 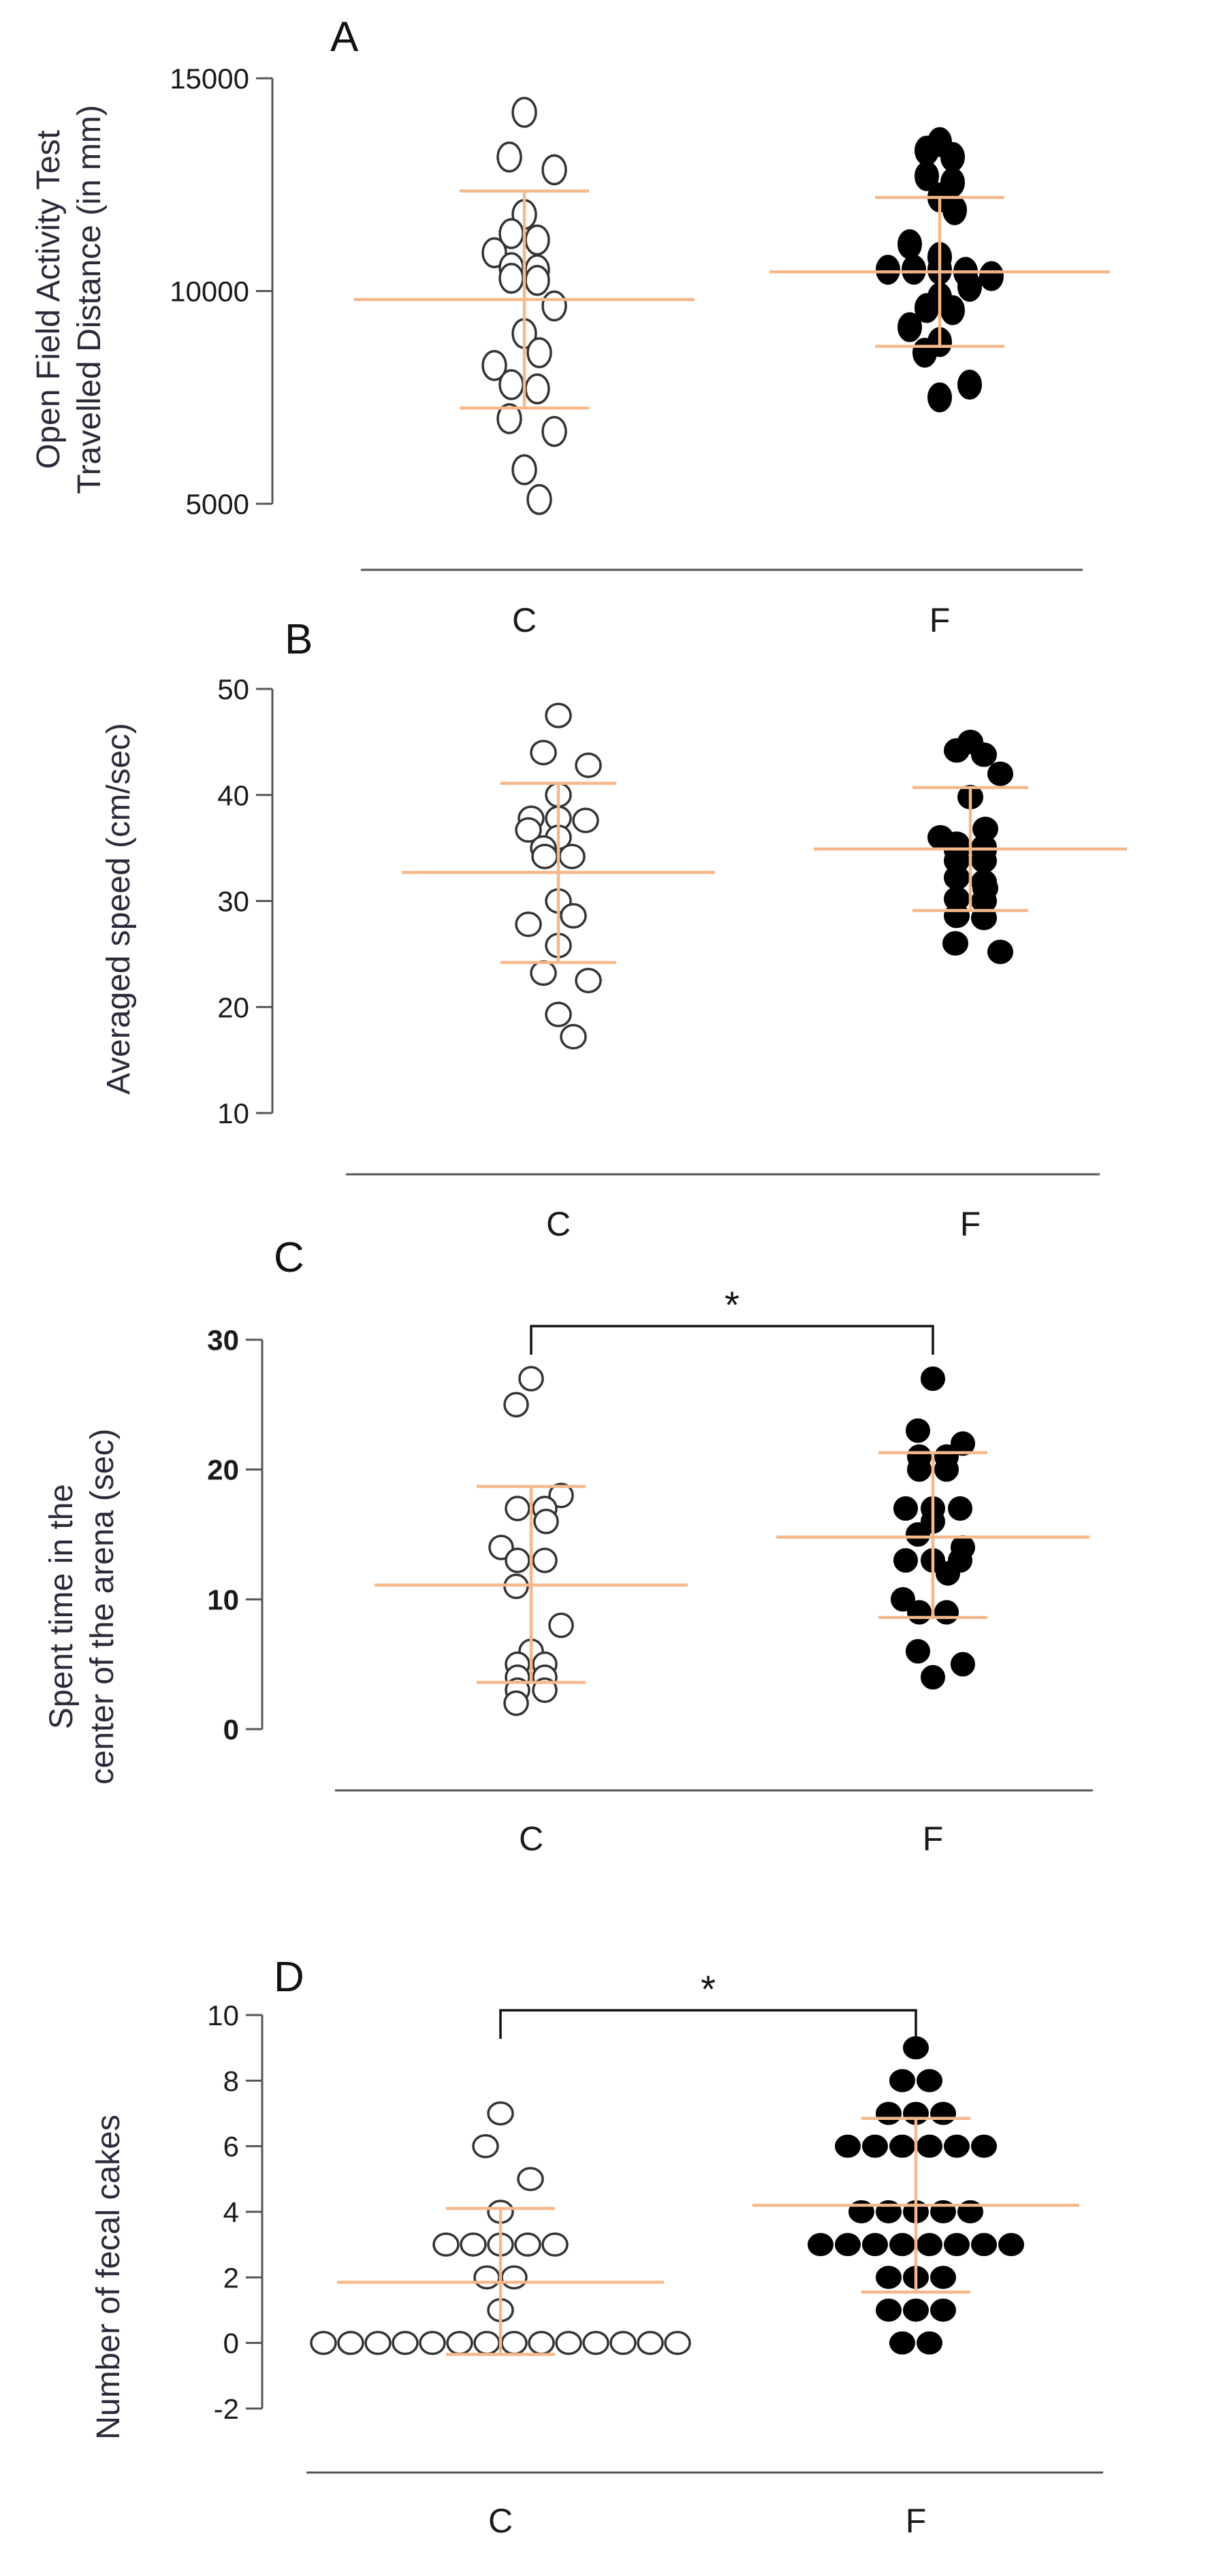 What do you see at coordinates (233, 902) in the screenshot?
I see `panel-b-y-tick-label: 30` at bounding box center [233, 902].